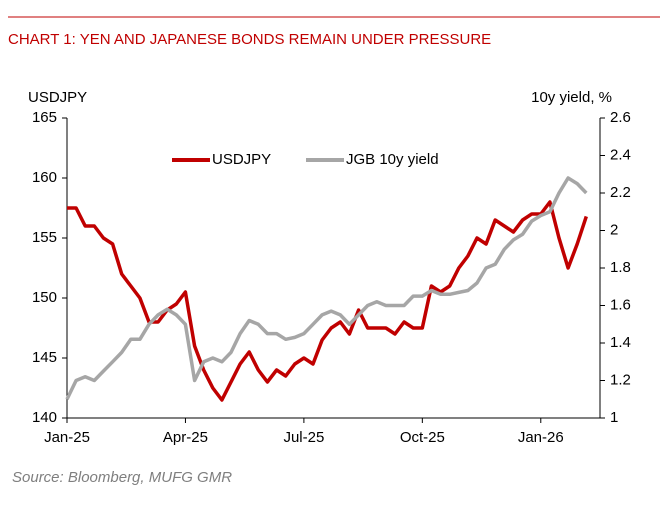 This screenshot has height=506, width=670. What do you see at coordinates (620, 192) in the screenshot?
I see `y2-tick-label: 2.2` at bounding box center [620, 192].